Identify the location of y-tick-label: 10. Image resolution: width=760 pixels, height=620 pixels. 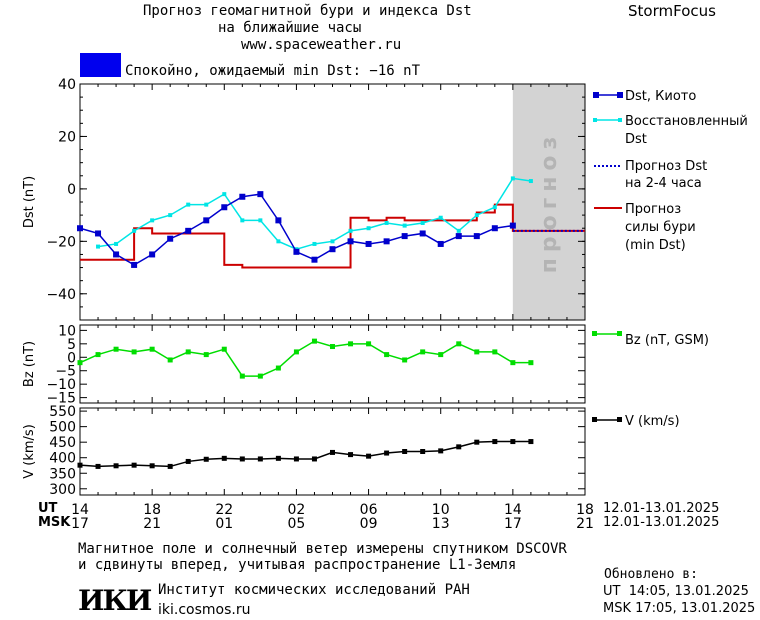
(67, 331).